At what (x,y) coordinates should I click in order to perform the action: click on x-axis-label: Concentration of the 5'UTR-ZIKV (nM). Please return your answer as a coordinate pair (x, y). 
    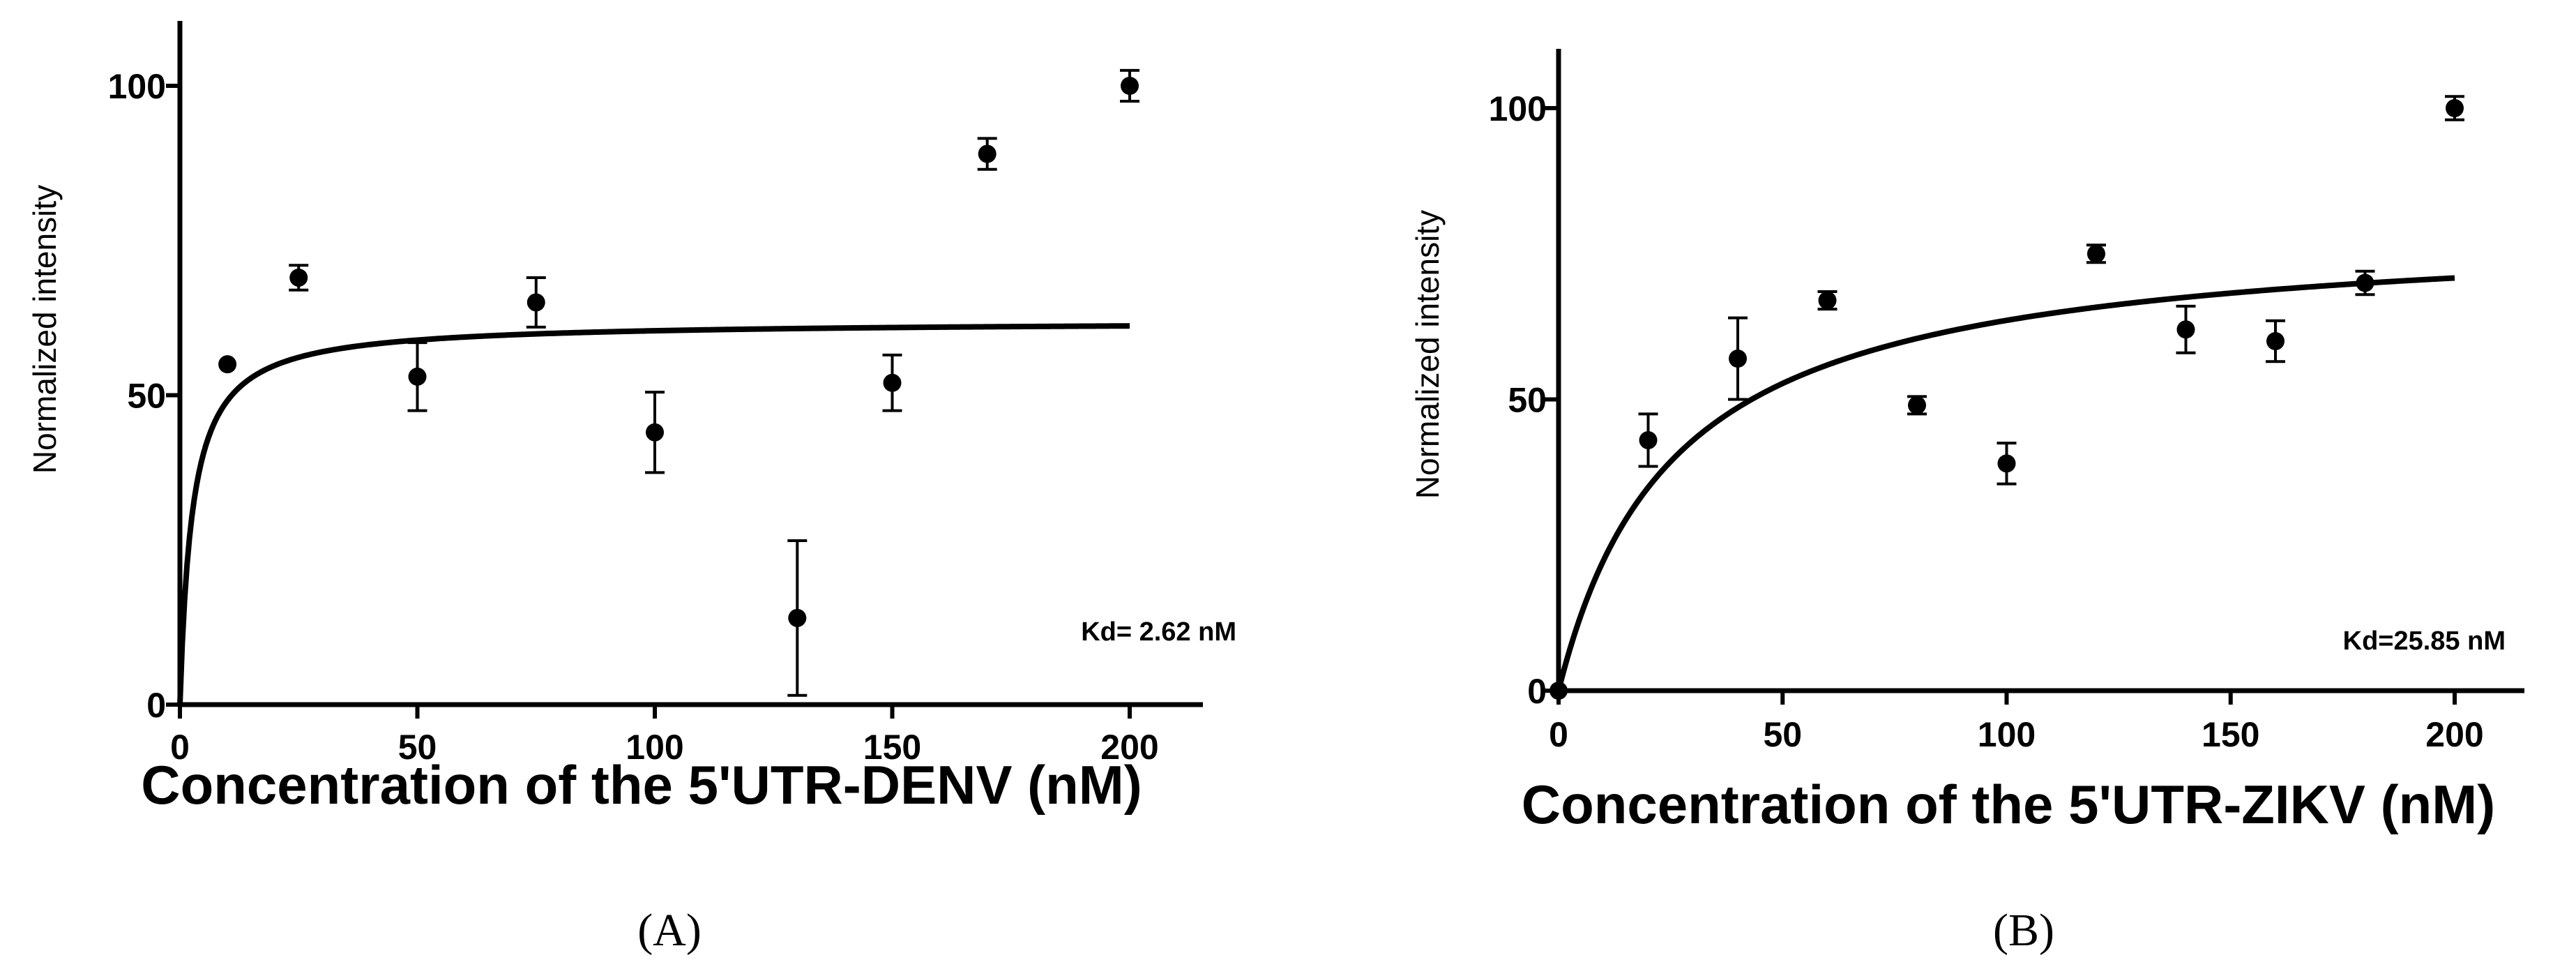
    Looking at the image, I should click on (2008, 804).